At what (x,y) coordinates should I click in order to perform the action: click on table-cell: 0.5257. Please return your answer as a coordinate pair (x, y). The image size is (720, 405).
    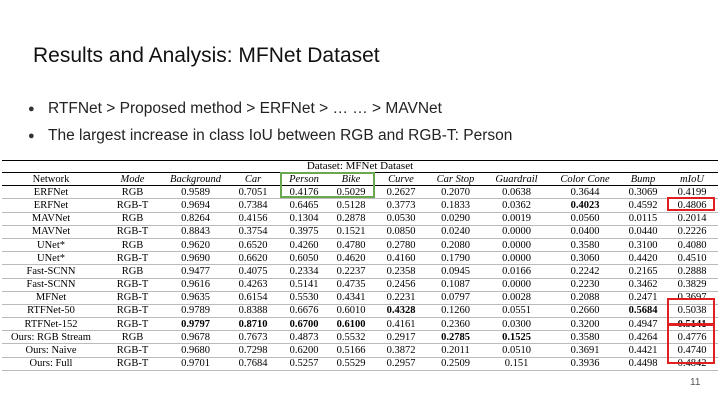
    Looking at the image, I should click on (304, 364).